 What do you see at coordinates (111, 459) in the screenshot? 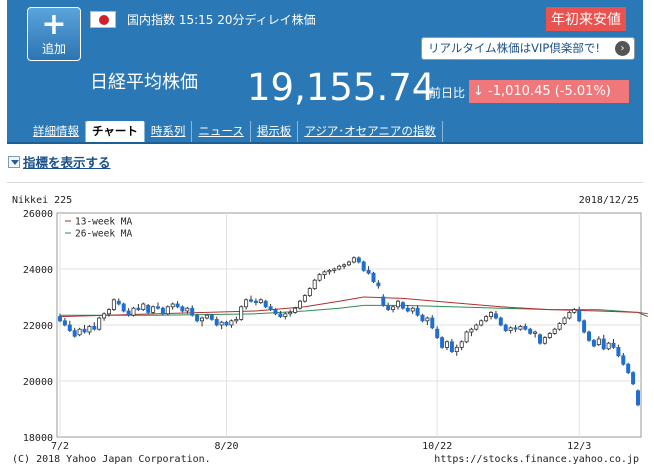
I see `copyright: (C) 2018 Yahoo Japan Corporation.` at bounding box center [111, 459].